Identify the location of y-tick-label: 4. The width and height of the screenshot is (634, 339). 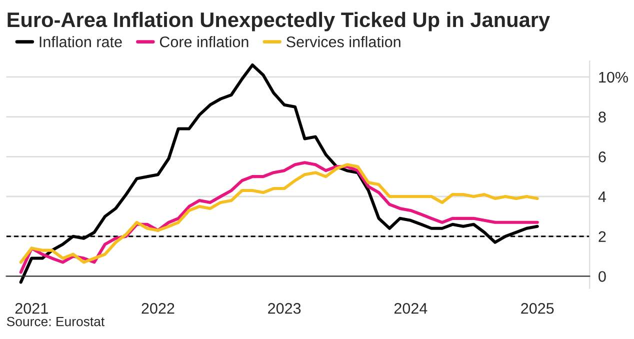
(602, 197).